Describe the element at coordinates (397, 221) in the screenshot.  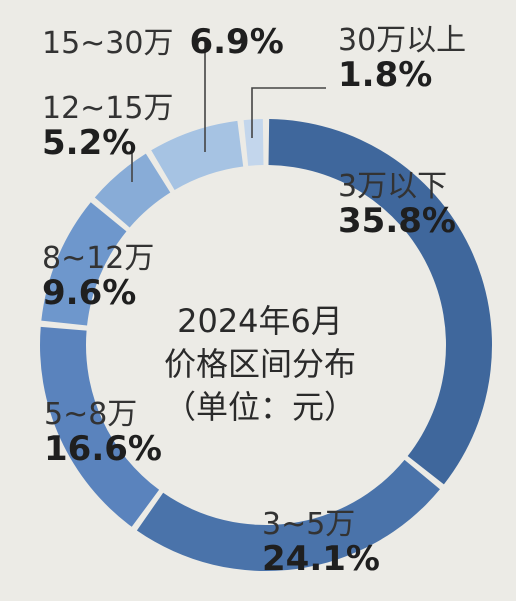
I see `percent-label: 35.8%` at that location.